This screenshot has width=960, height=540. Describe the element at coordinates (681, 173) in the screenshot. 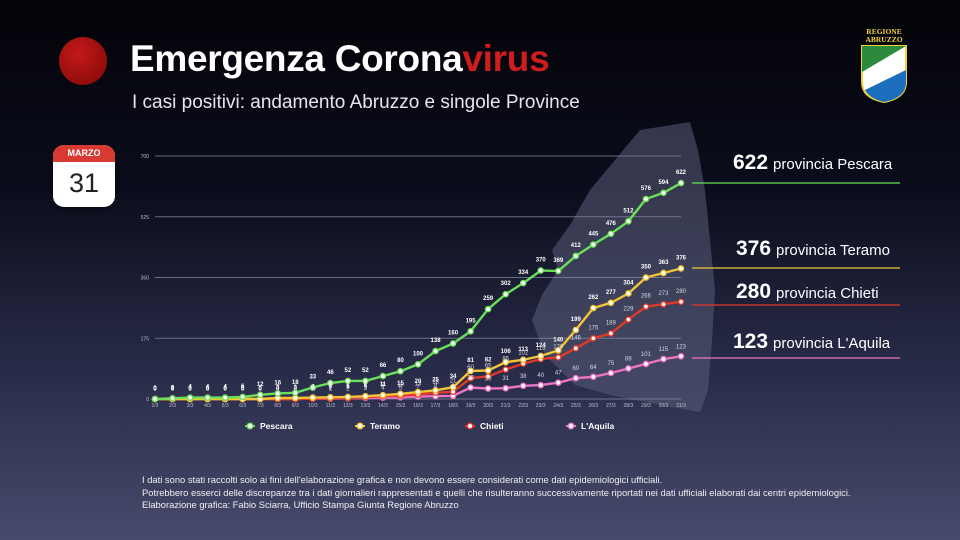

I see `data-label: 622` at that location.